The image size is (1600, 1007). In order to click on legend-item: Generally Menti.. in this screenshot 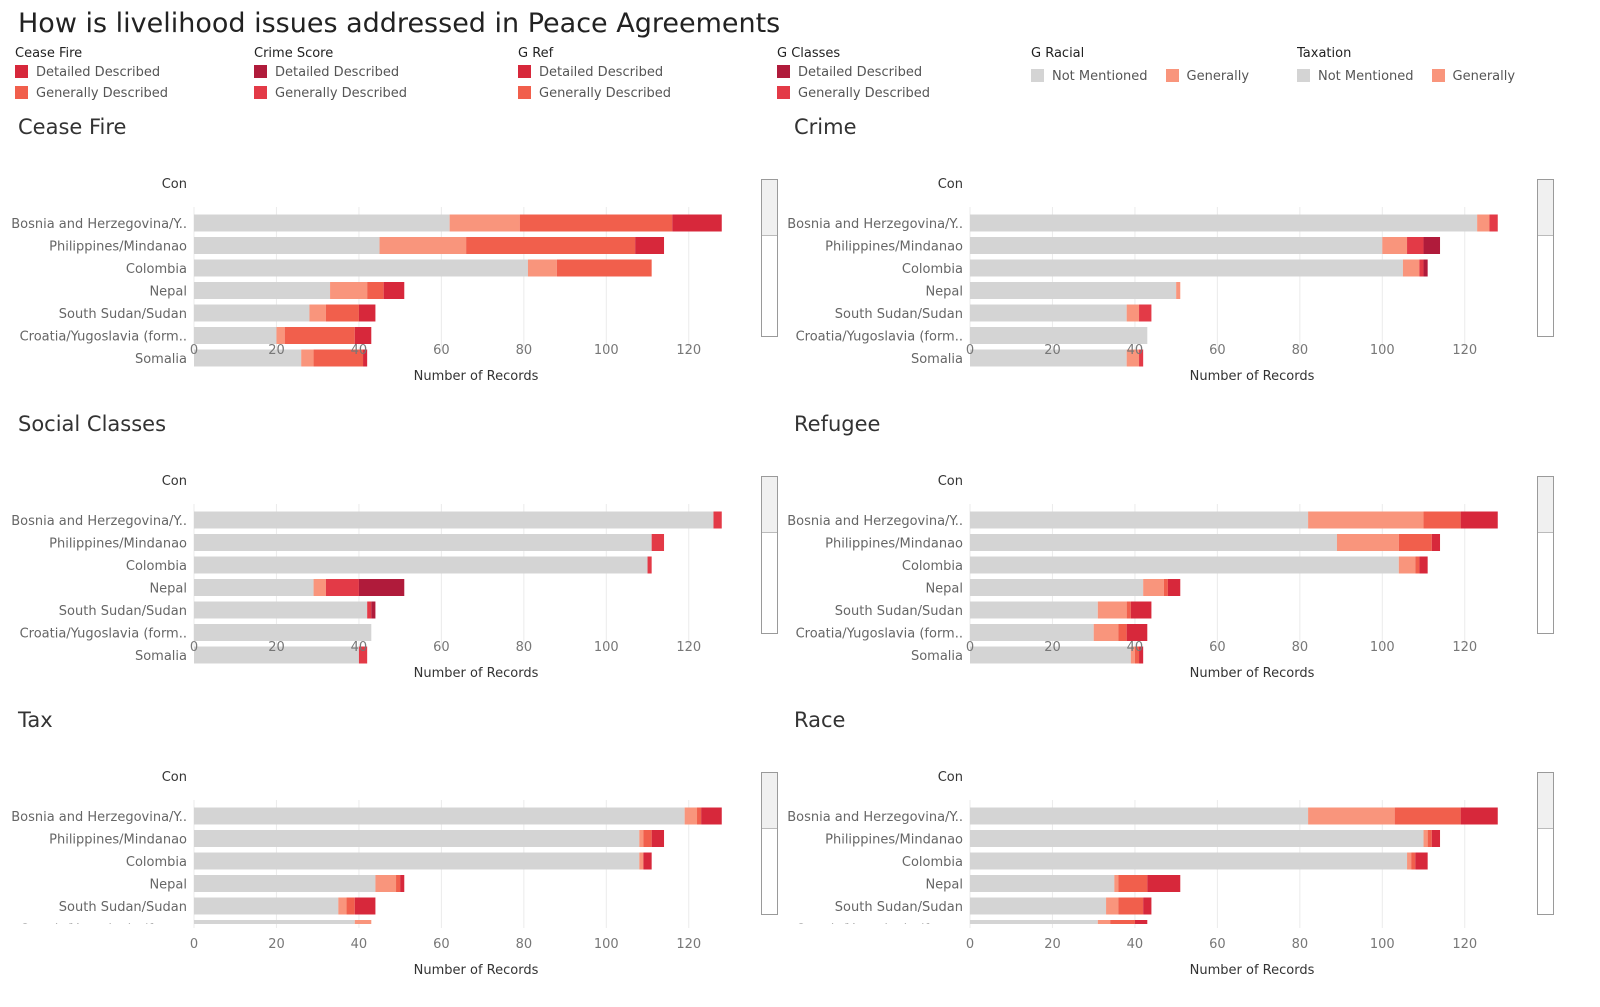, I will do `click(1474, 76)`.